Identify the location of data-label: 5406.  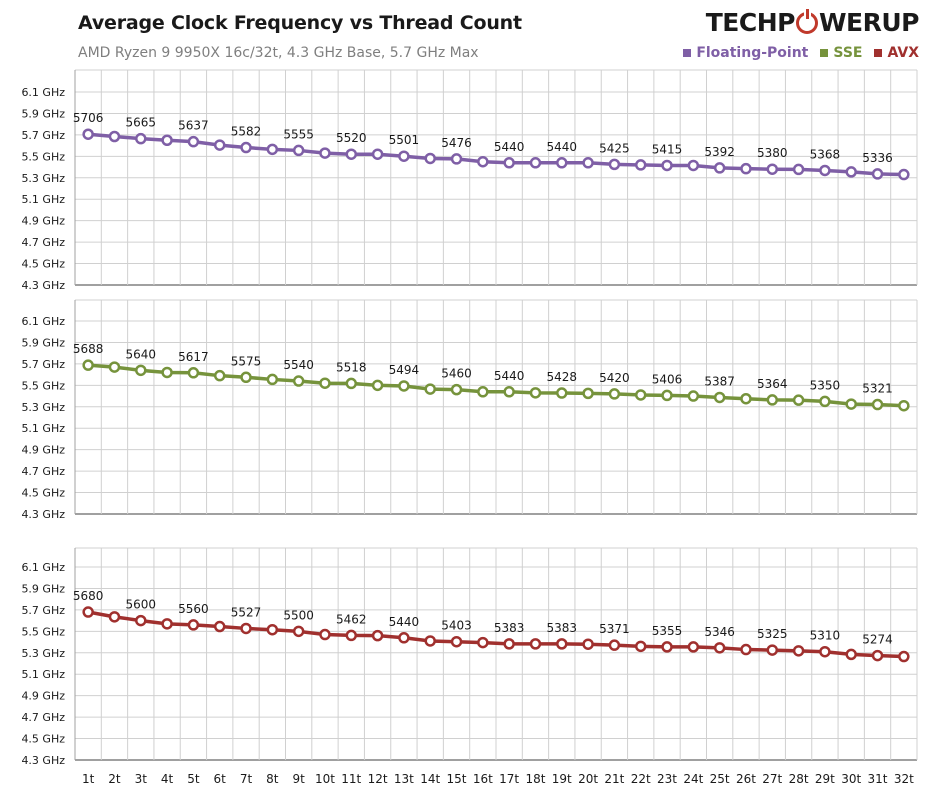
(667, 379).